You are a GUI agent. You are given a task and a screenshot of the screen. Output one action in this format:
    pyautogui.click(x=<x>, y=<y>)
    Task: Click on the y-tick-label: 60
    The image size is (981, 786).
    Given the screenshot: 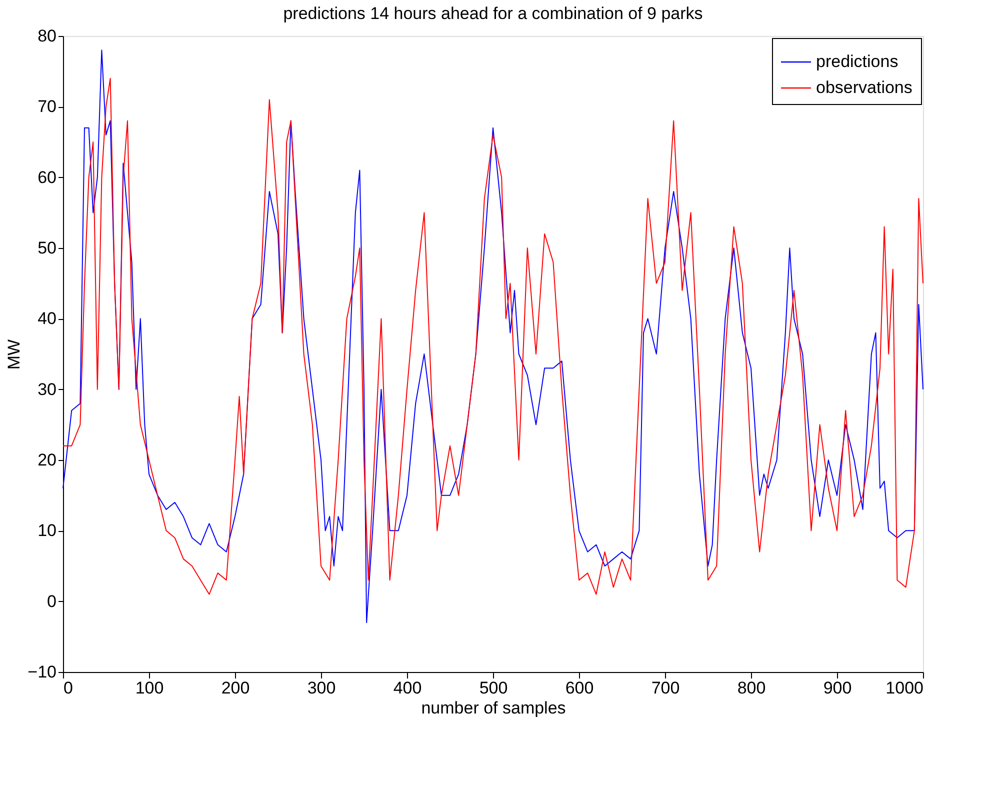 What is the action you would take?
    pyautogui.click(x=47, y=177)
    